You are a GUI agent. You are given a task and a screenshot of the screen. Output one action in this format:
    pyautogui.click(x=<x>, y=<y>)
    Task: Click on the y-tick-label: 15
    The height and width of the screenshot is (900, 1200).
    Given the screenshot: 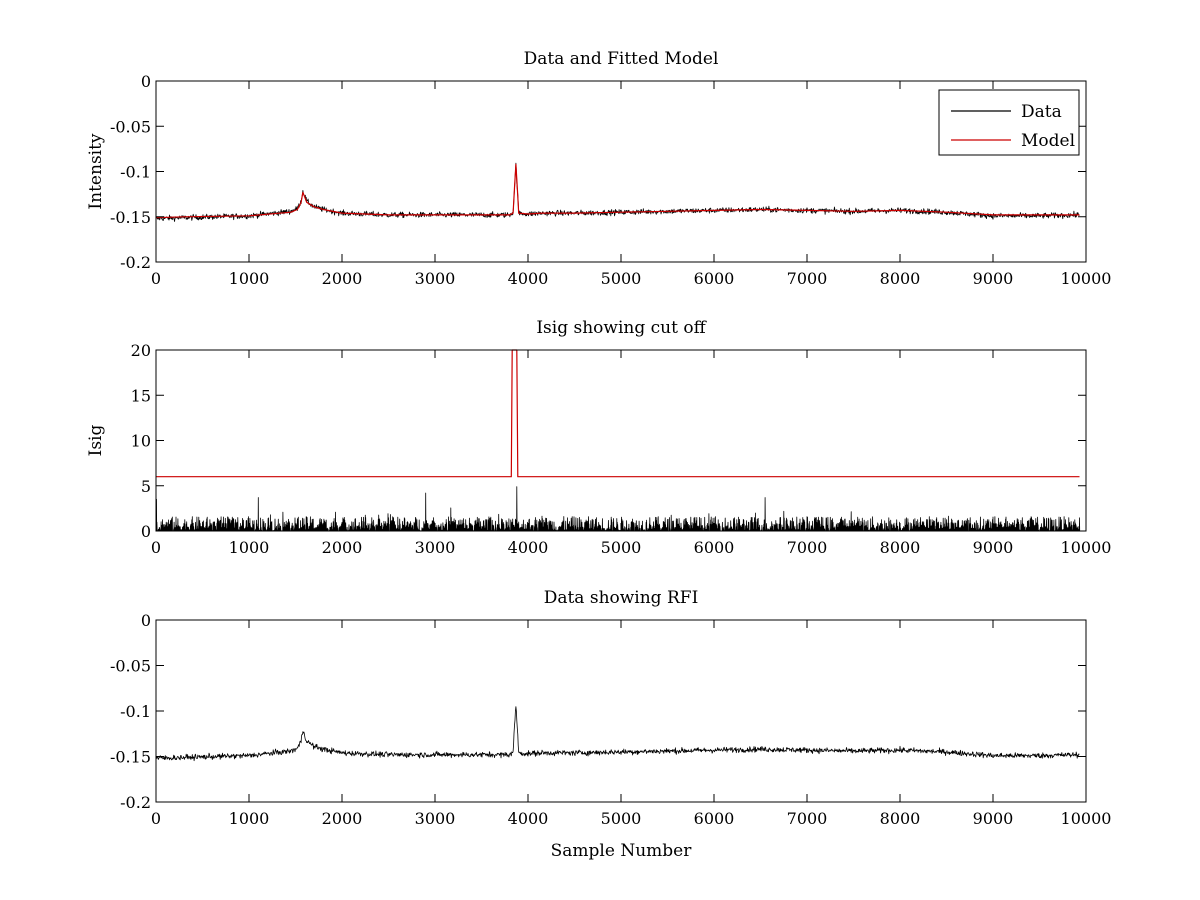 What is the action you would take?
    pyautogui.click(x=141, y=395)
    